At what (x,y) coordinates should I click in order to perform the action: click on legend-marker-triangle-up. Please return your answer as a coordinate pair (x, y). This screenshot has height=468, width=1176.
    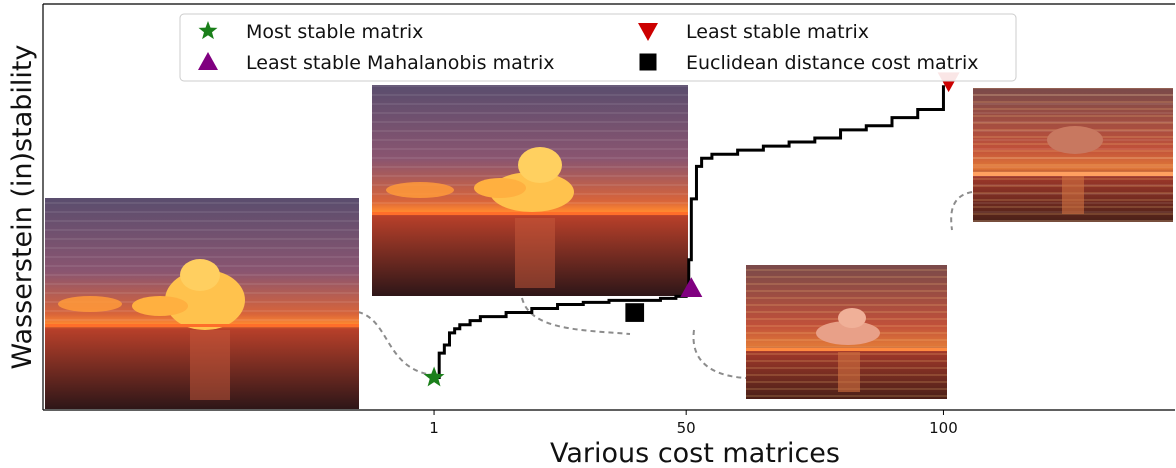
    Looking at the image, I should click on (208, 61).